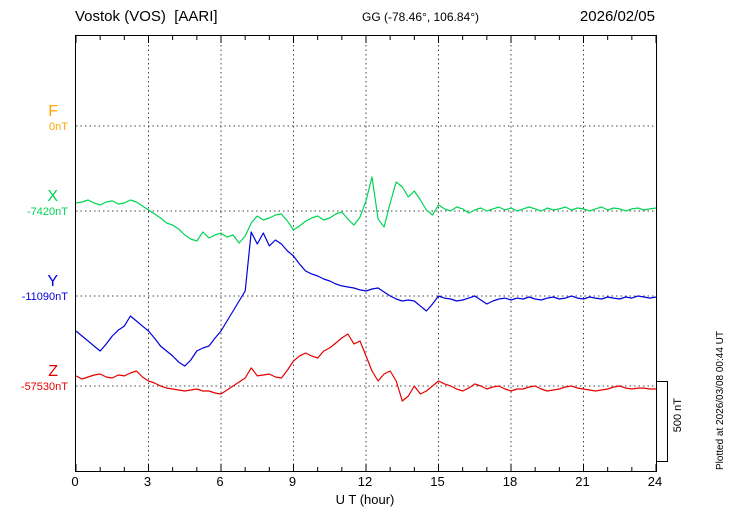 The width and height of the screenshot is (730, 520). What do you see at coordinates (655, 481) in the screenshot?
I see `x-tick-label-24: 24` at bounding box center [655, 481].